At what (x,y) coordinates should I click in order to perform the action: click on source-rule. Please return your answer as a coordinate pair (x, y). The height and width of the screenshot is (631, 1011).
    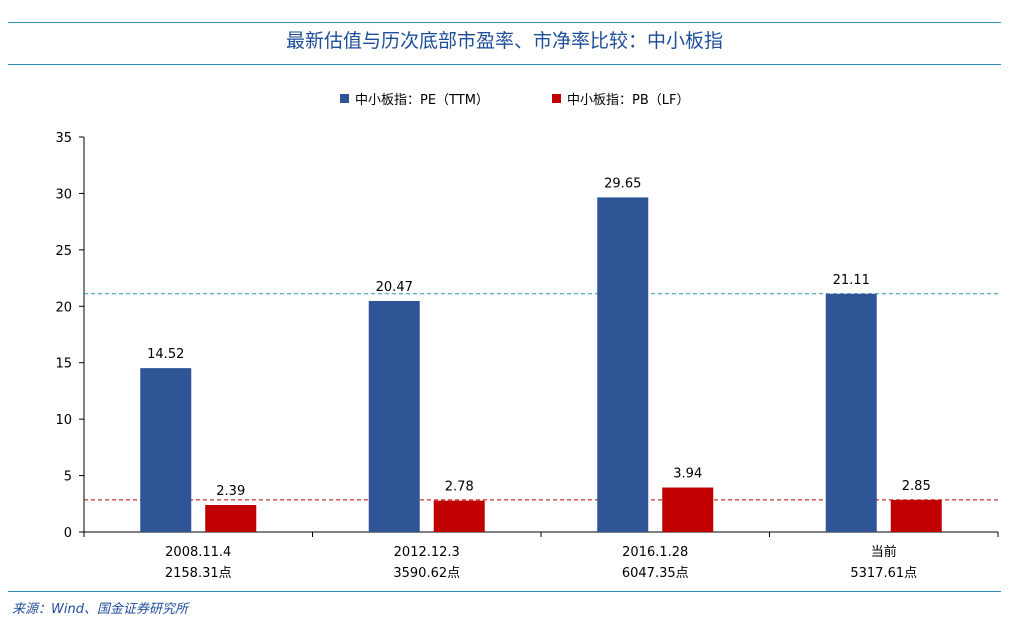
    Looking at the image, I should click on (504, 591).